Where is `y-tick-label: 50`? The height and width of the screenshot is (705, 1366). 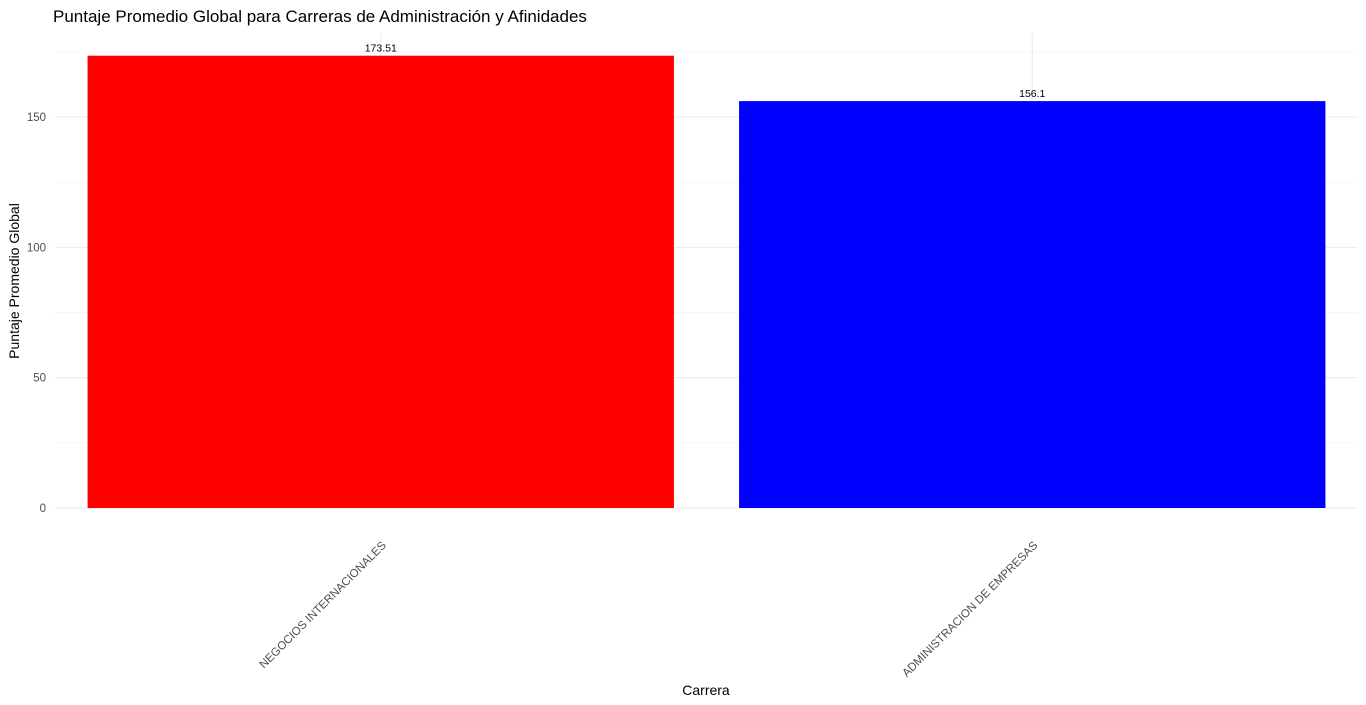 y-tick-label: 50 is located at coordinates (39, 379).